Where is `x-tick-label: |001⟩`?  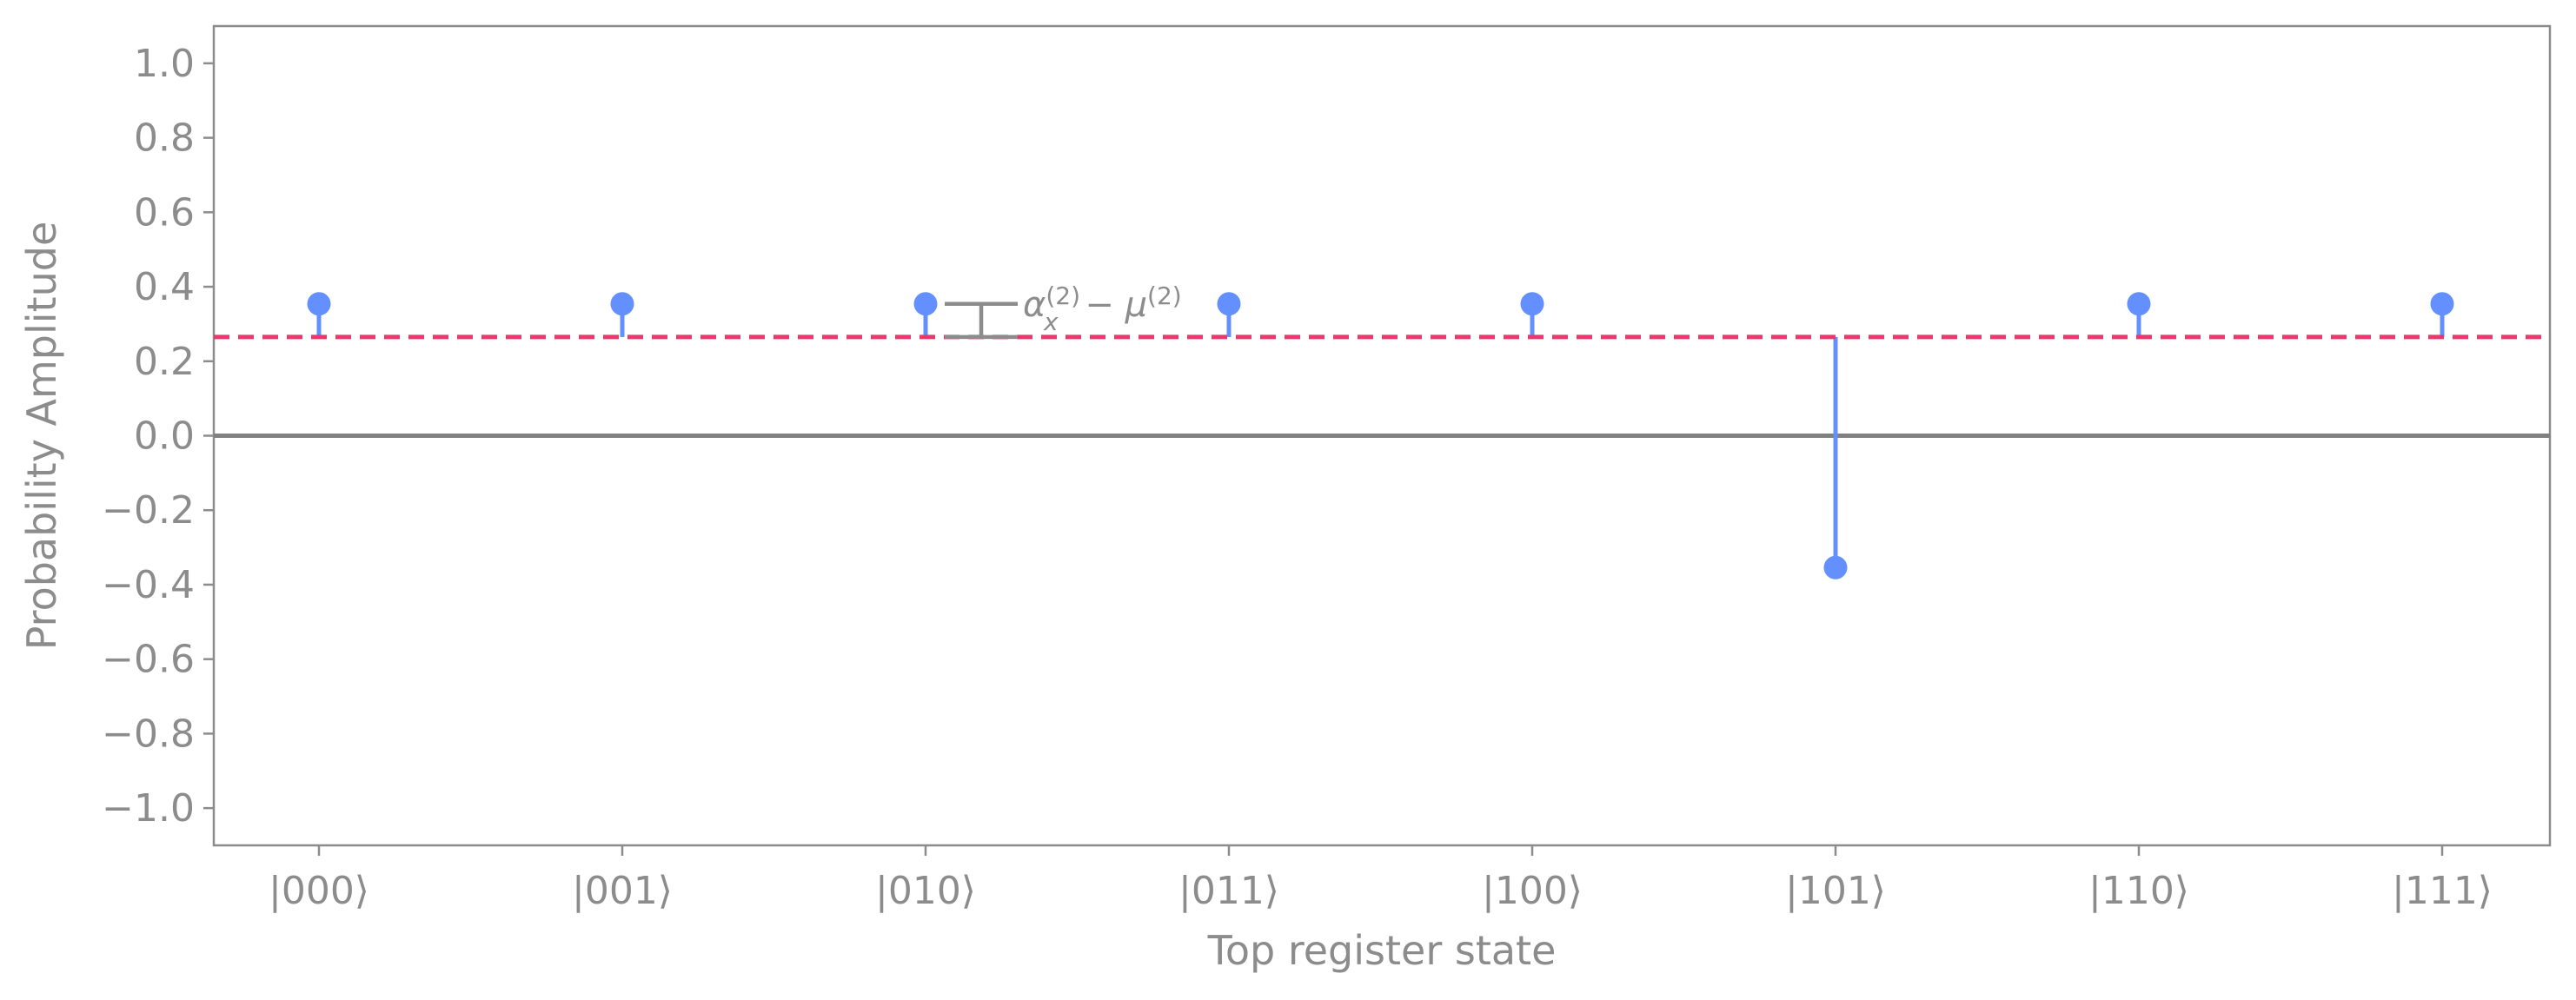
x-tick-label: |001⟩ is located at coordinates (622, 891).